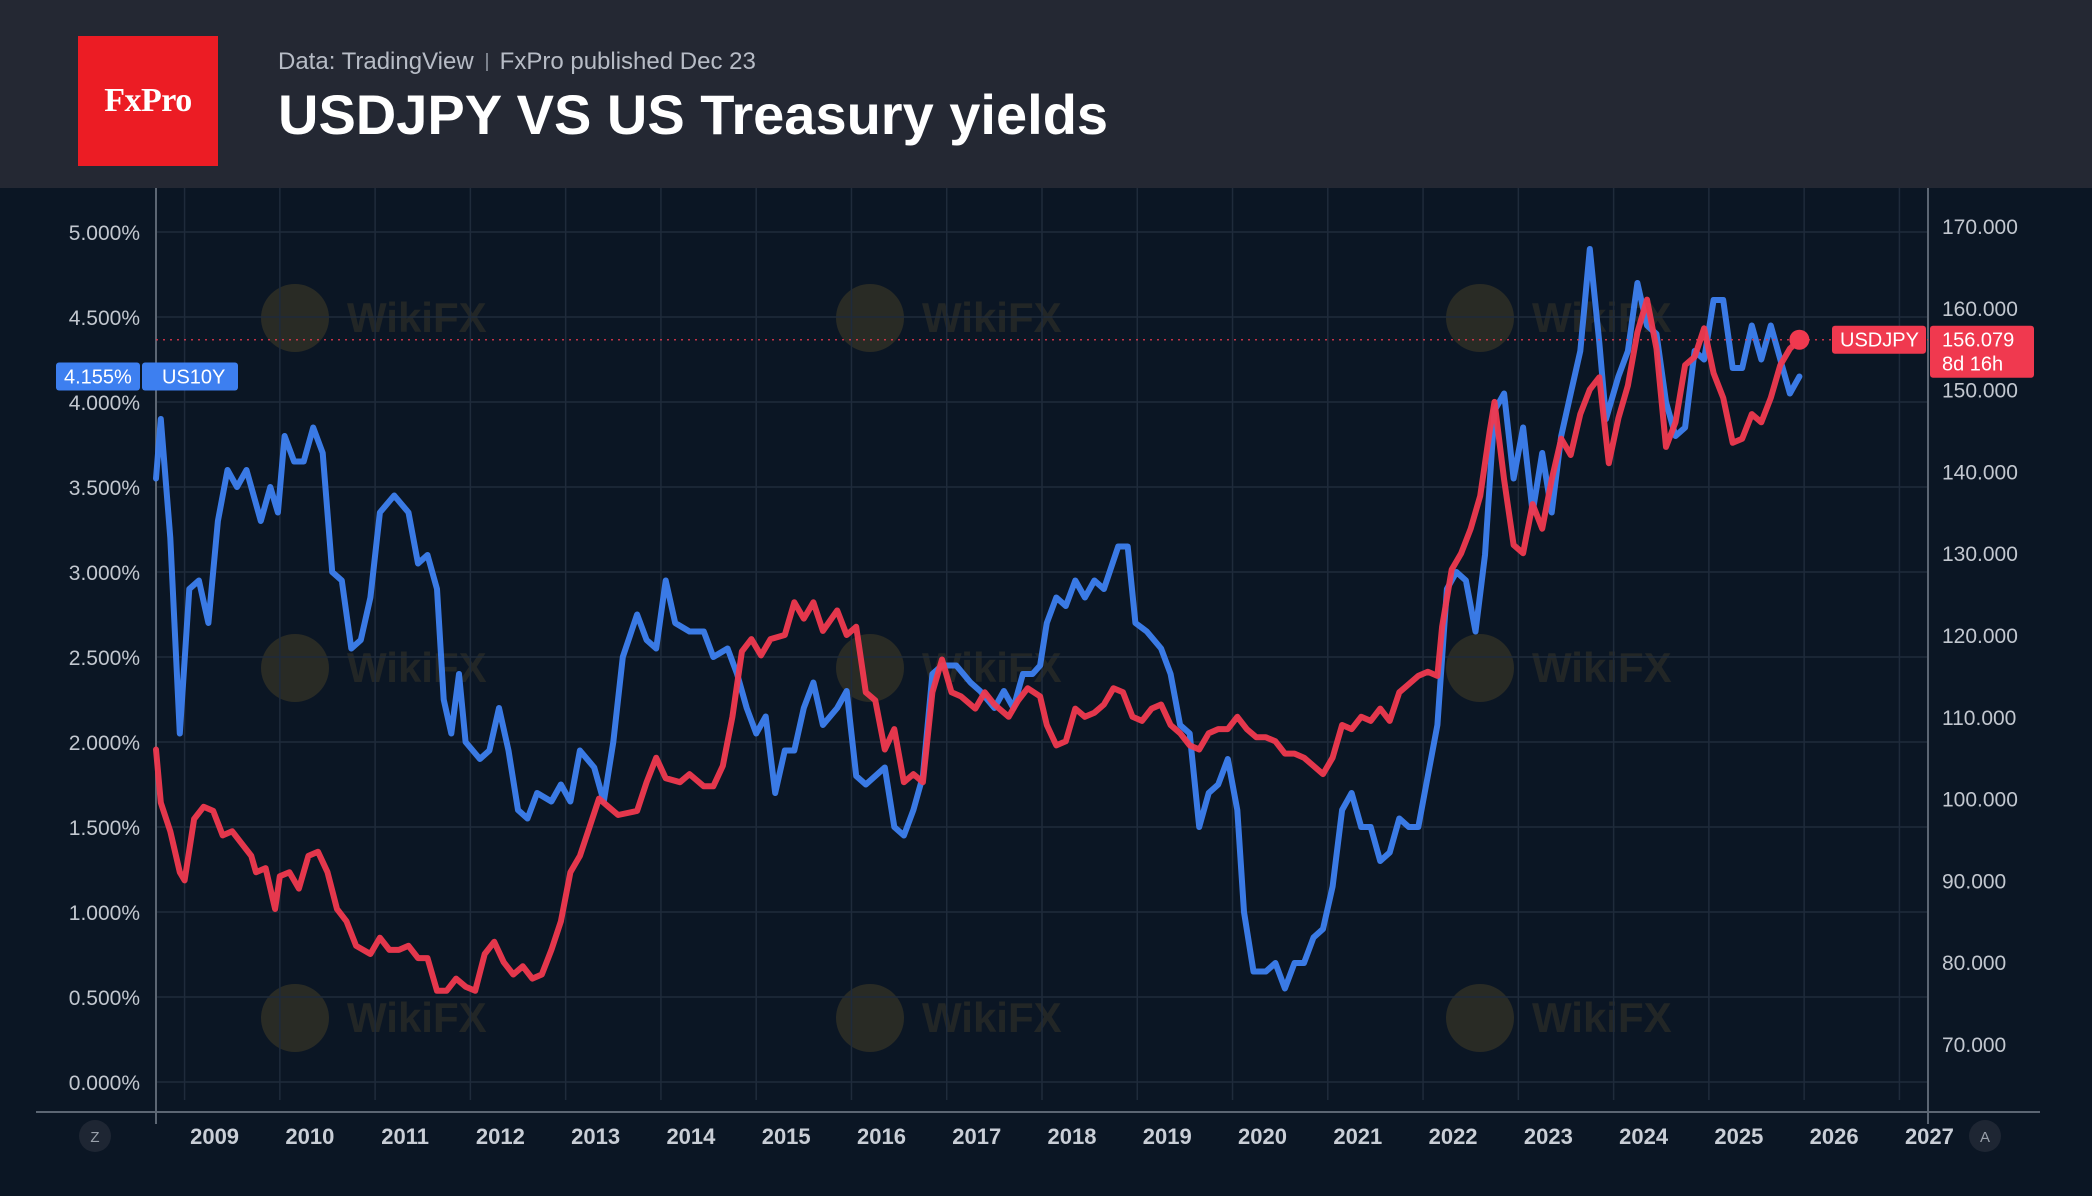 Image resolution: width=2092 pixels, height=1196 pixels. I want to click on right-tick-label: 90.000, so click(1974, 881).